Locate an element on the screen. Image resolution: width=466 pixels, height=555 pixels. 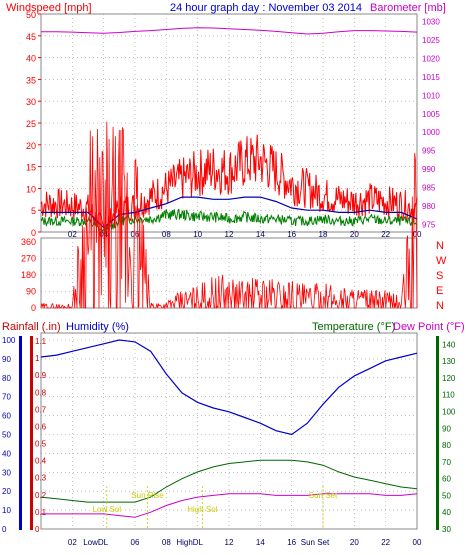
humidity-tick-label: 20 is located at coordinates (6, 491).